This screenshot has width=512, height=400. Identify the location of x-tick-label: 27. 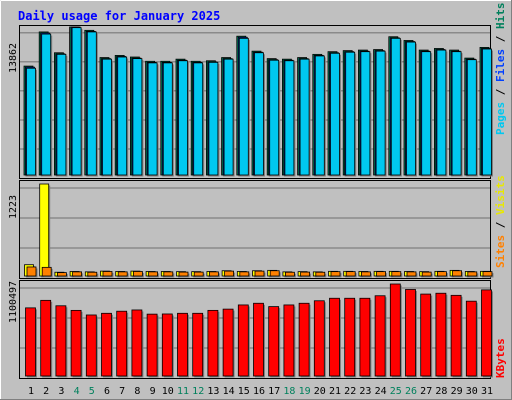
(426, 391).